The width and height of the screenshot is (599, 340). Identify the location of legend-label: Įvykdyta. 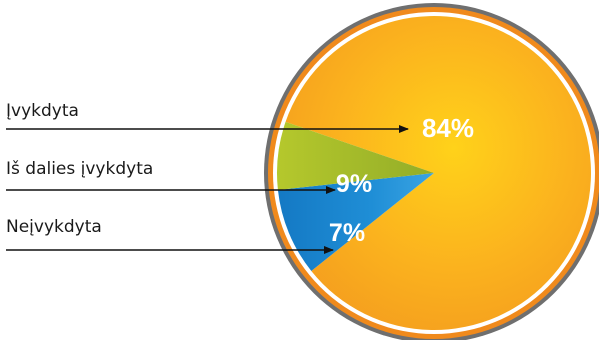
(42, 111).